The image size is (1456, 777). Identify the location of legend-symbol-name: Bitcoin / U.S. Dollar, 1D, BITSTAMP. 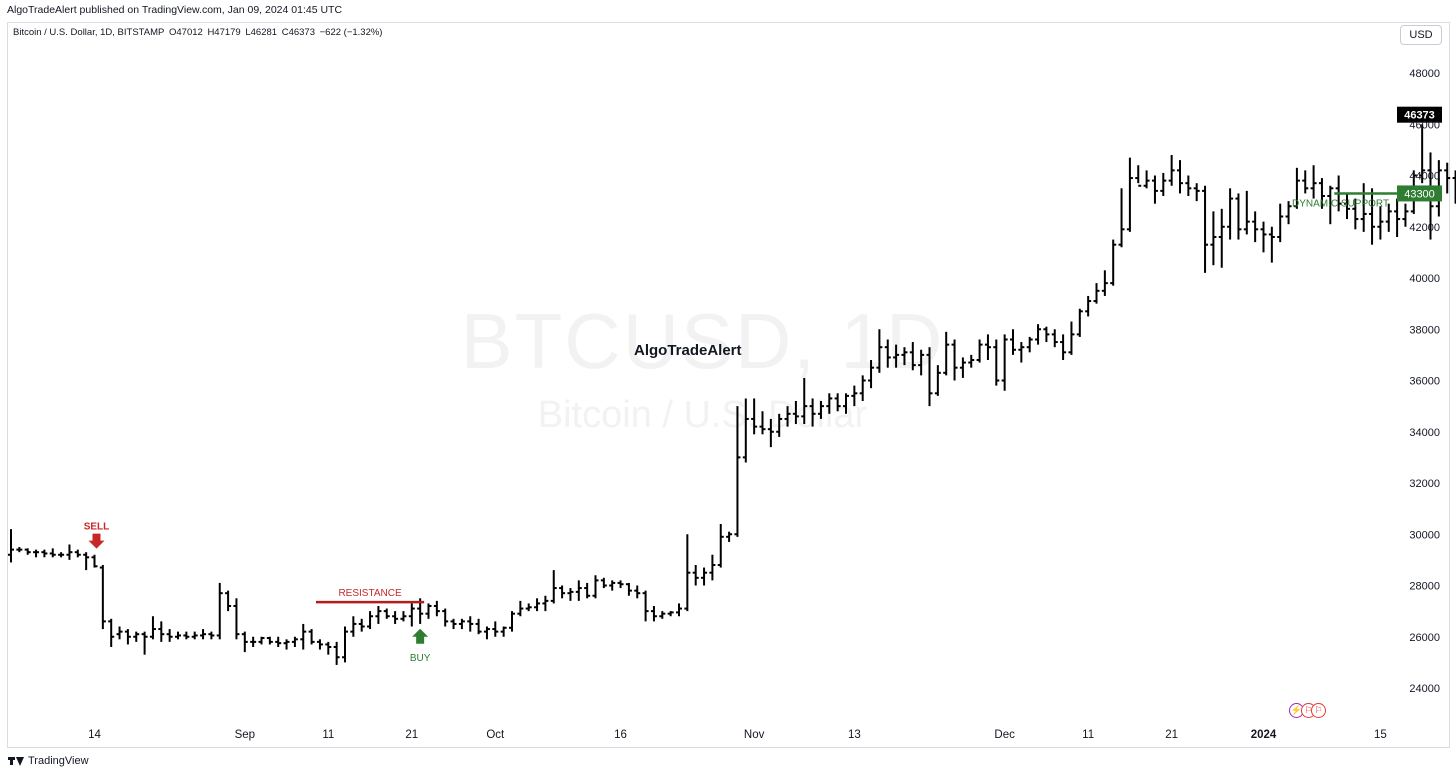
(89, 32).